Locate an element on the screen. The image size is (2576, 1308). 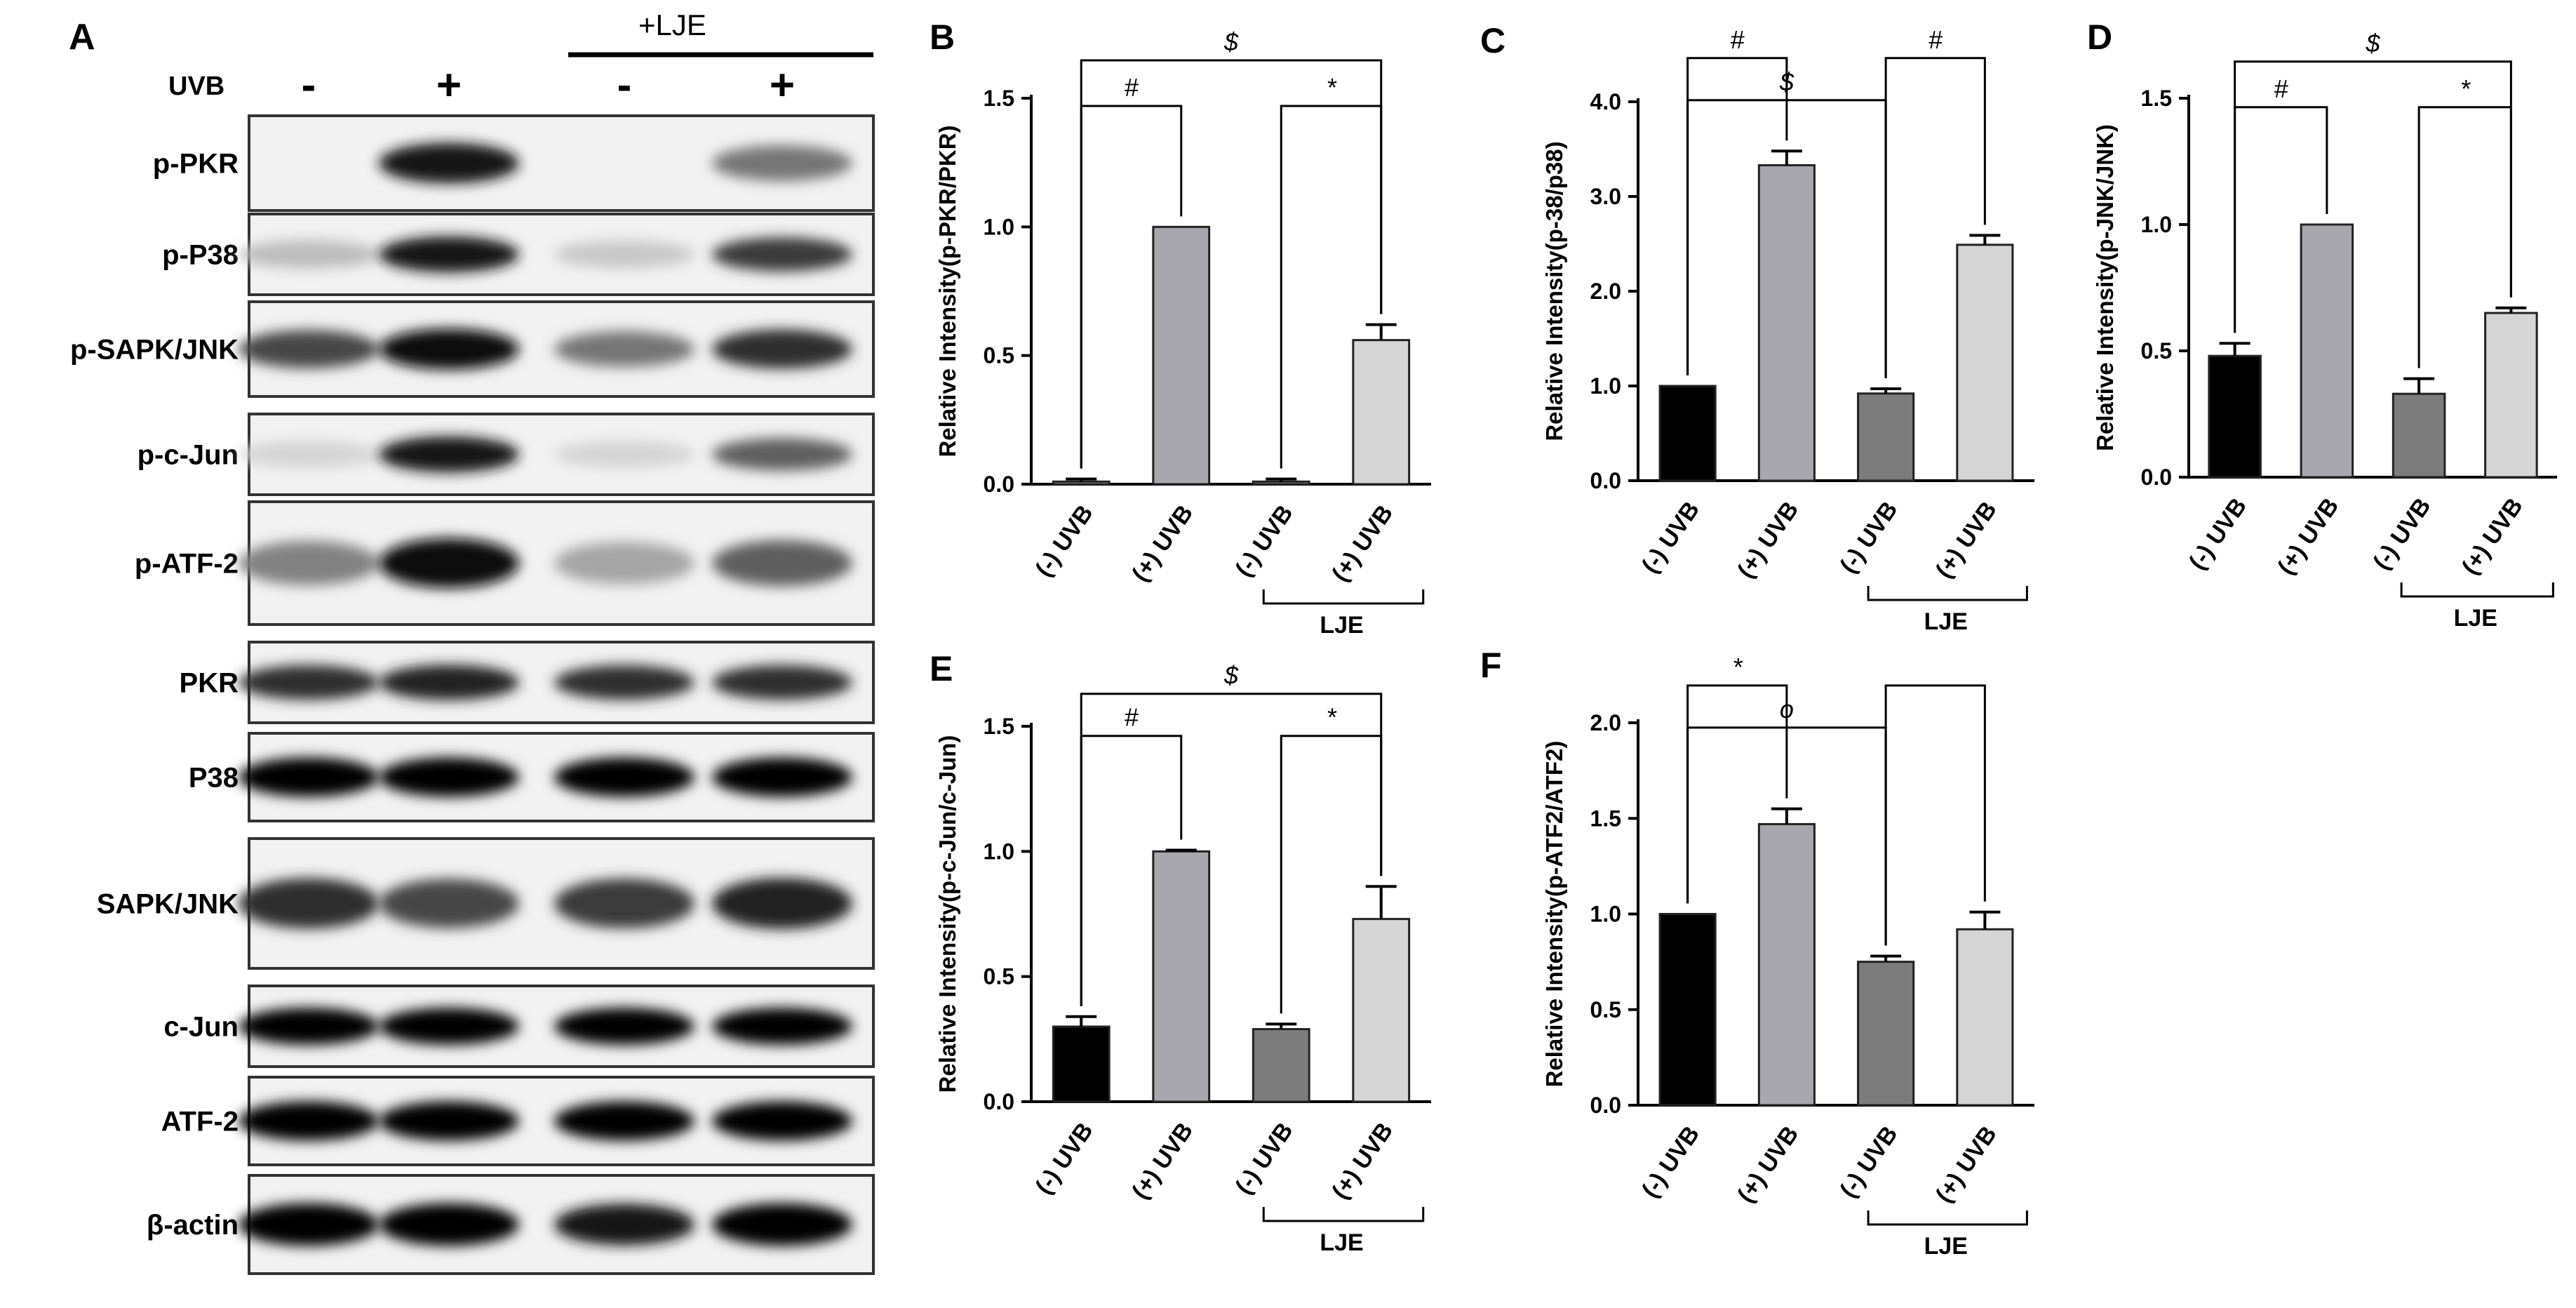
y-axis-label: Relative Intensity(p-PKR/PKR) is located at coordinates (947, 291).